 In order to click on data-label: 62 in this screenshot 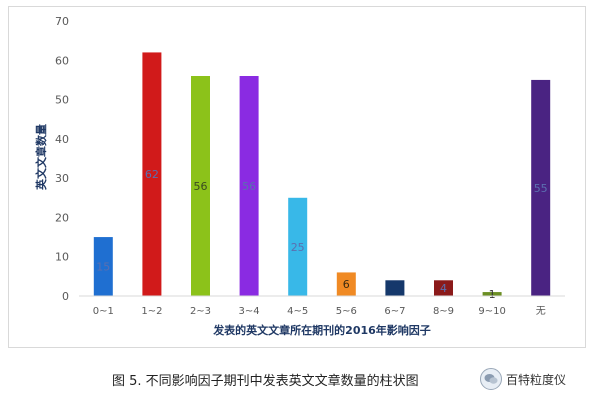, I will do `click(152, 174)`.